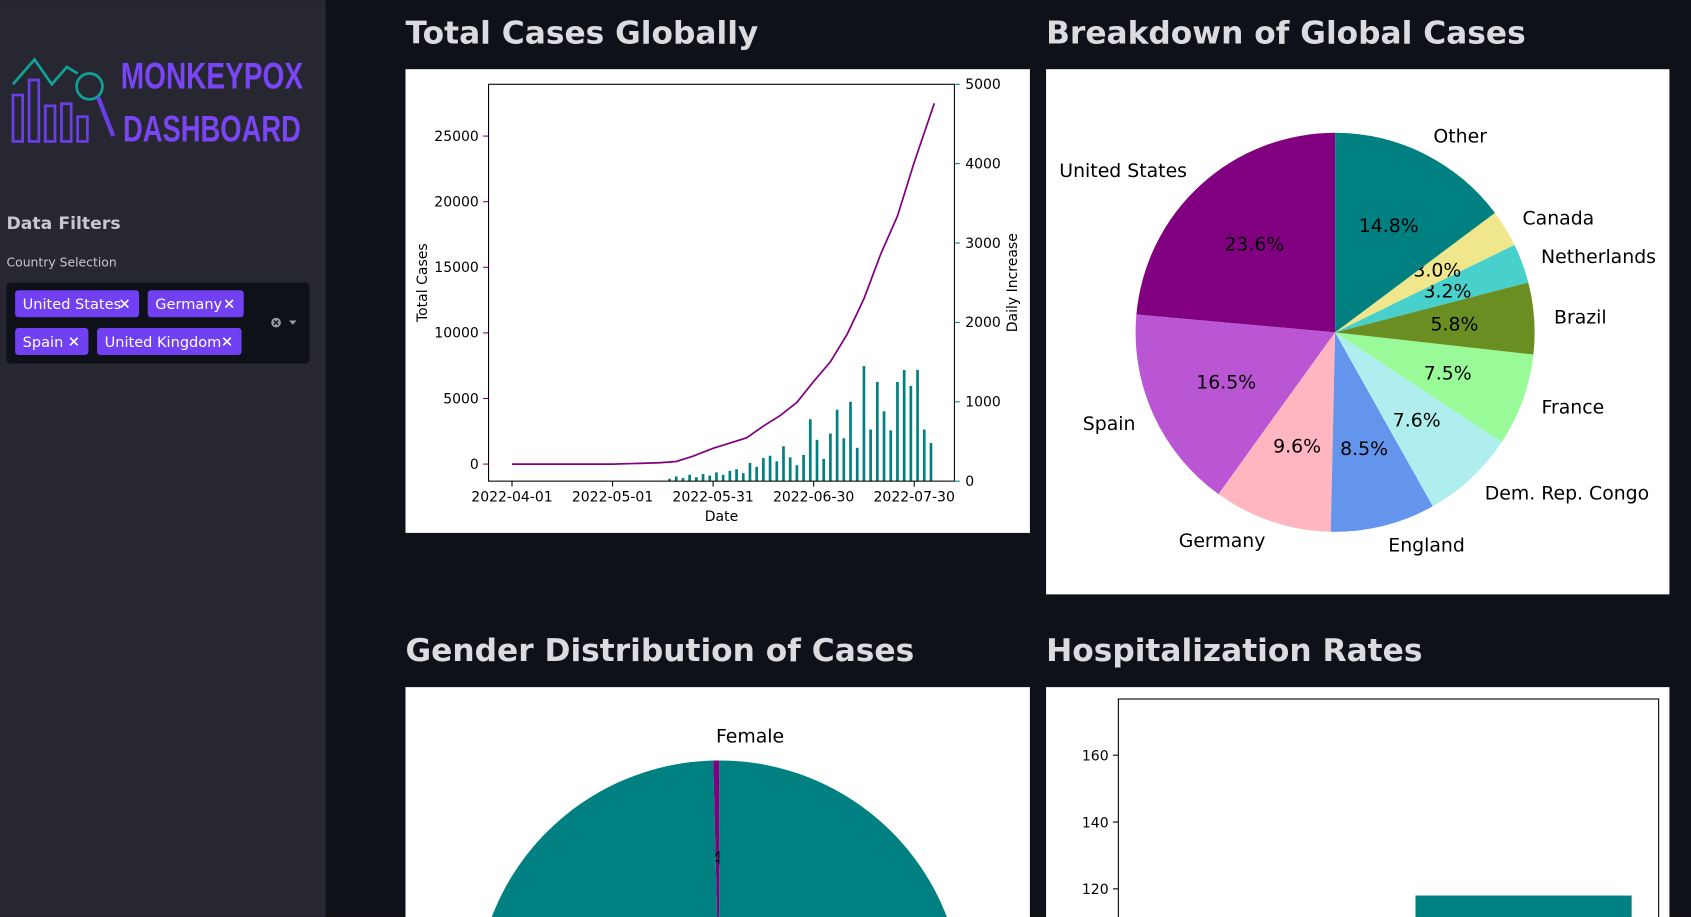 This screenshot has height=917, width=1691. I want to click on slice-label: United States, so click(1123, 171).